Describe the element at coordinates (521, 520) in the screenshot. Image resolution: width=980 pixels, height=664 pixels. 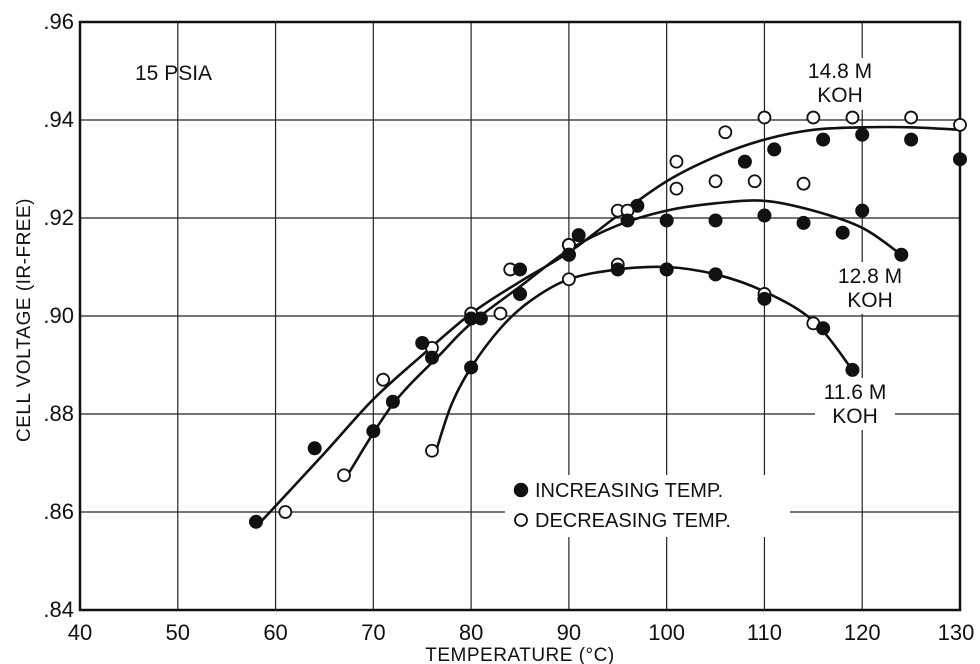
I see `legend-open-marker` at that location.